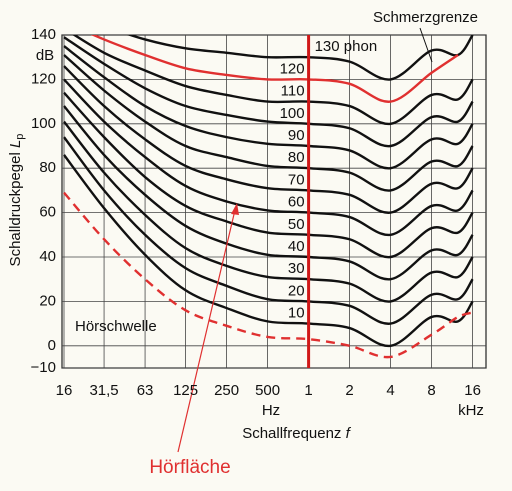  I want to click on y-tick-label: 120, so click(43, 78).